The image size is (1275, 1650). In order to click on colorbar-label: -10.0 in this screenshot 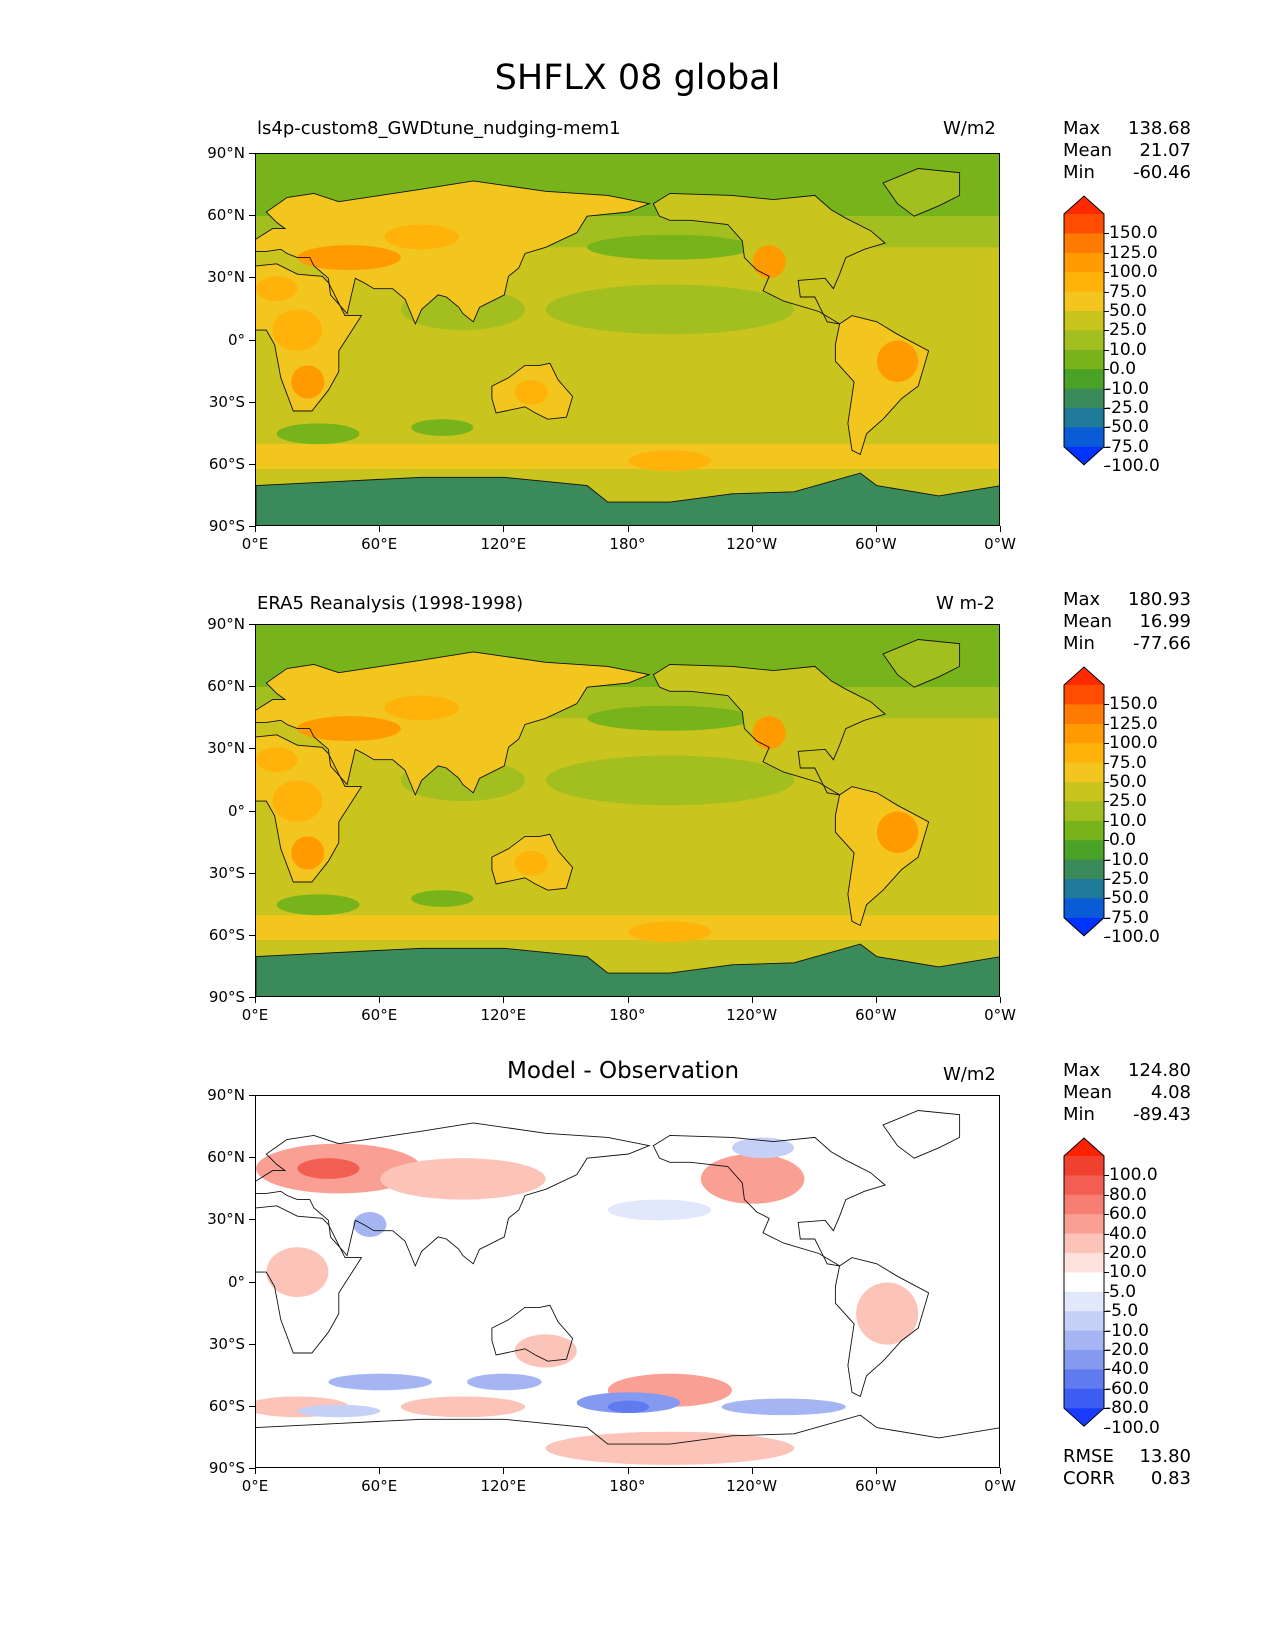, I will do `click(1127, 1330)`.